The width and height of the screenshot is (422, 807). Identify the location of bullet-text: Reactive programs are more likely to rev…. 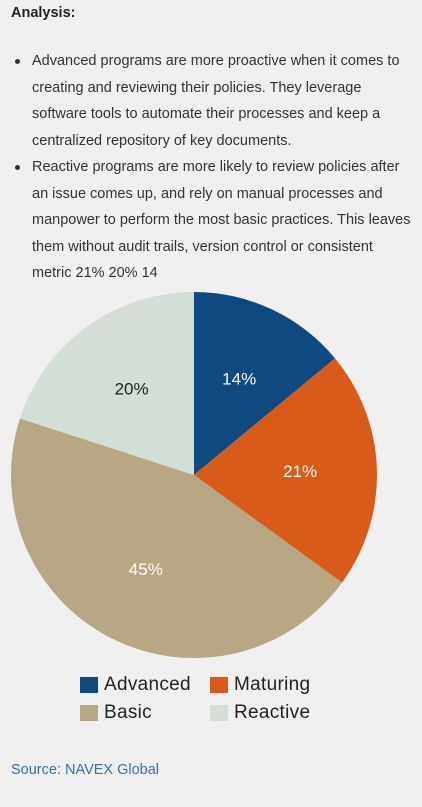
(221, 220).